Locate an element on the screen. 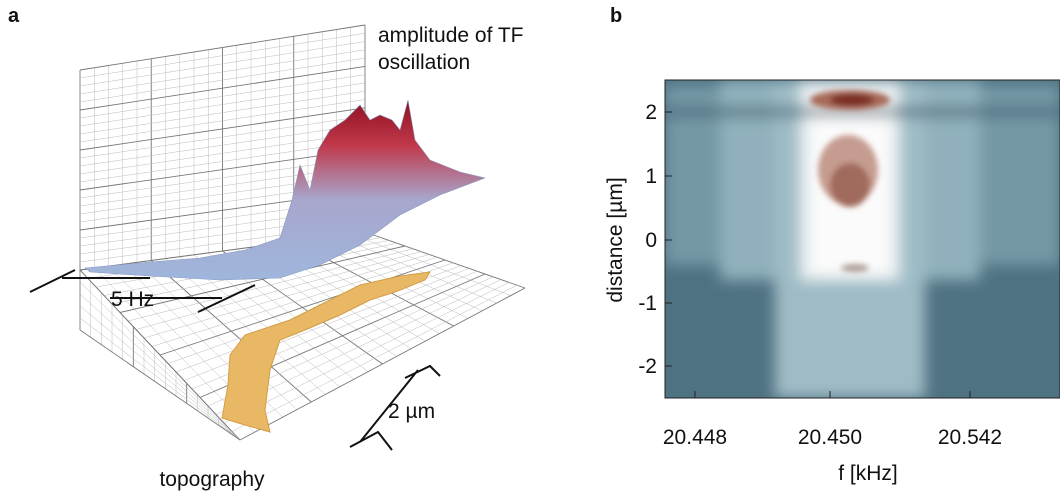  x-tick-label: 20.448 is located at coordinates (695, 437).